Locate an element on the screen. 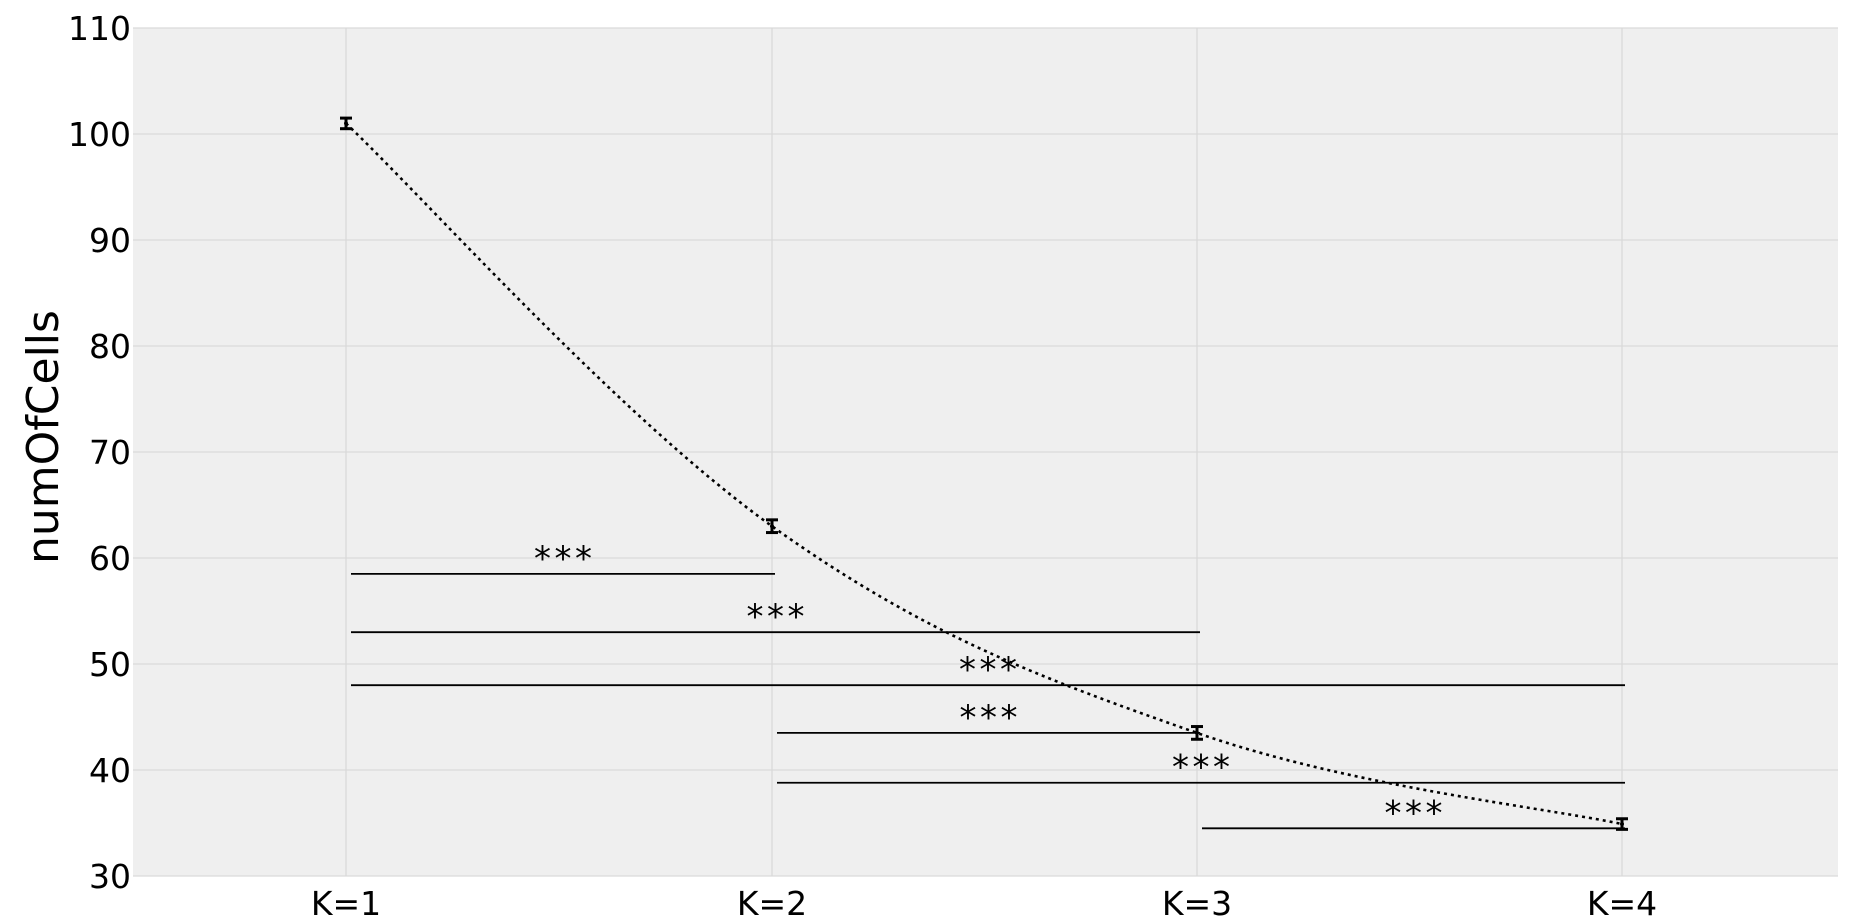  y-tick-label: 110 is located at coordinates (99, 28).